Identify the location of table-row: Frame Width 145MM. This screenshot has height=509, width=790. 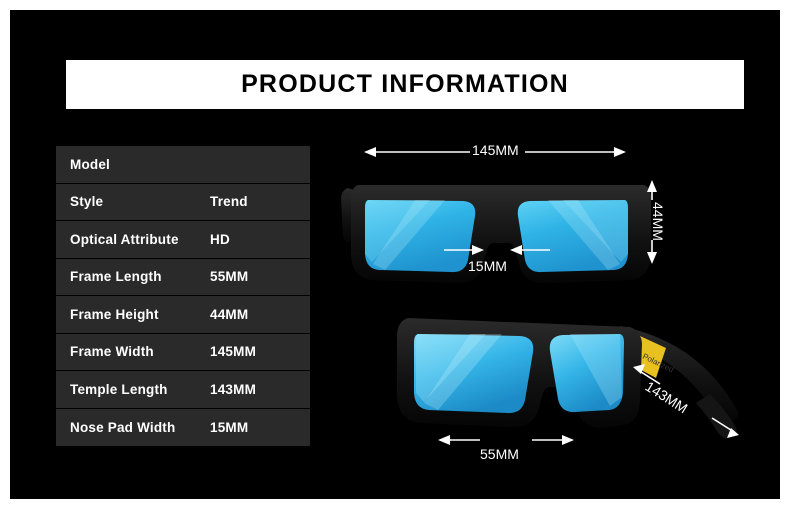
(183, 352).